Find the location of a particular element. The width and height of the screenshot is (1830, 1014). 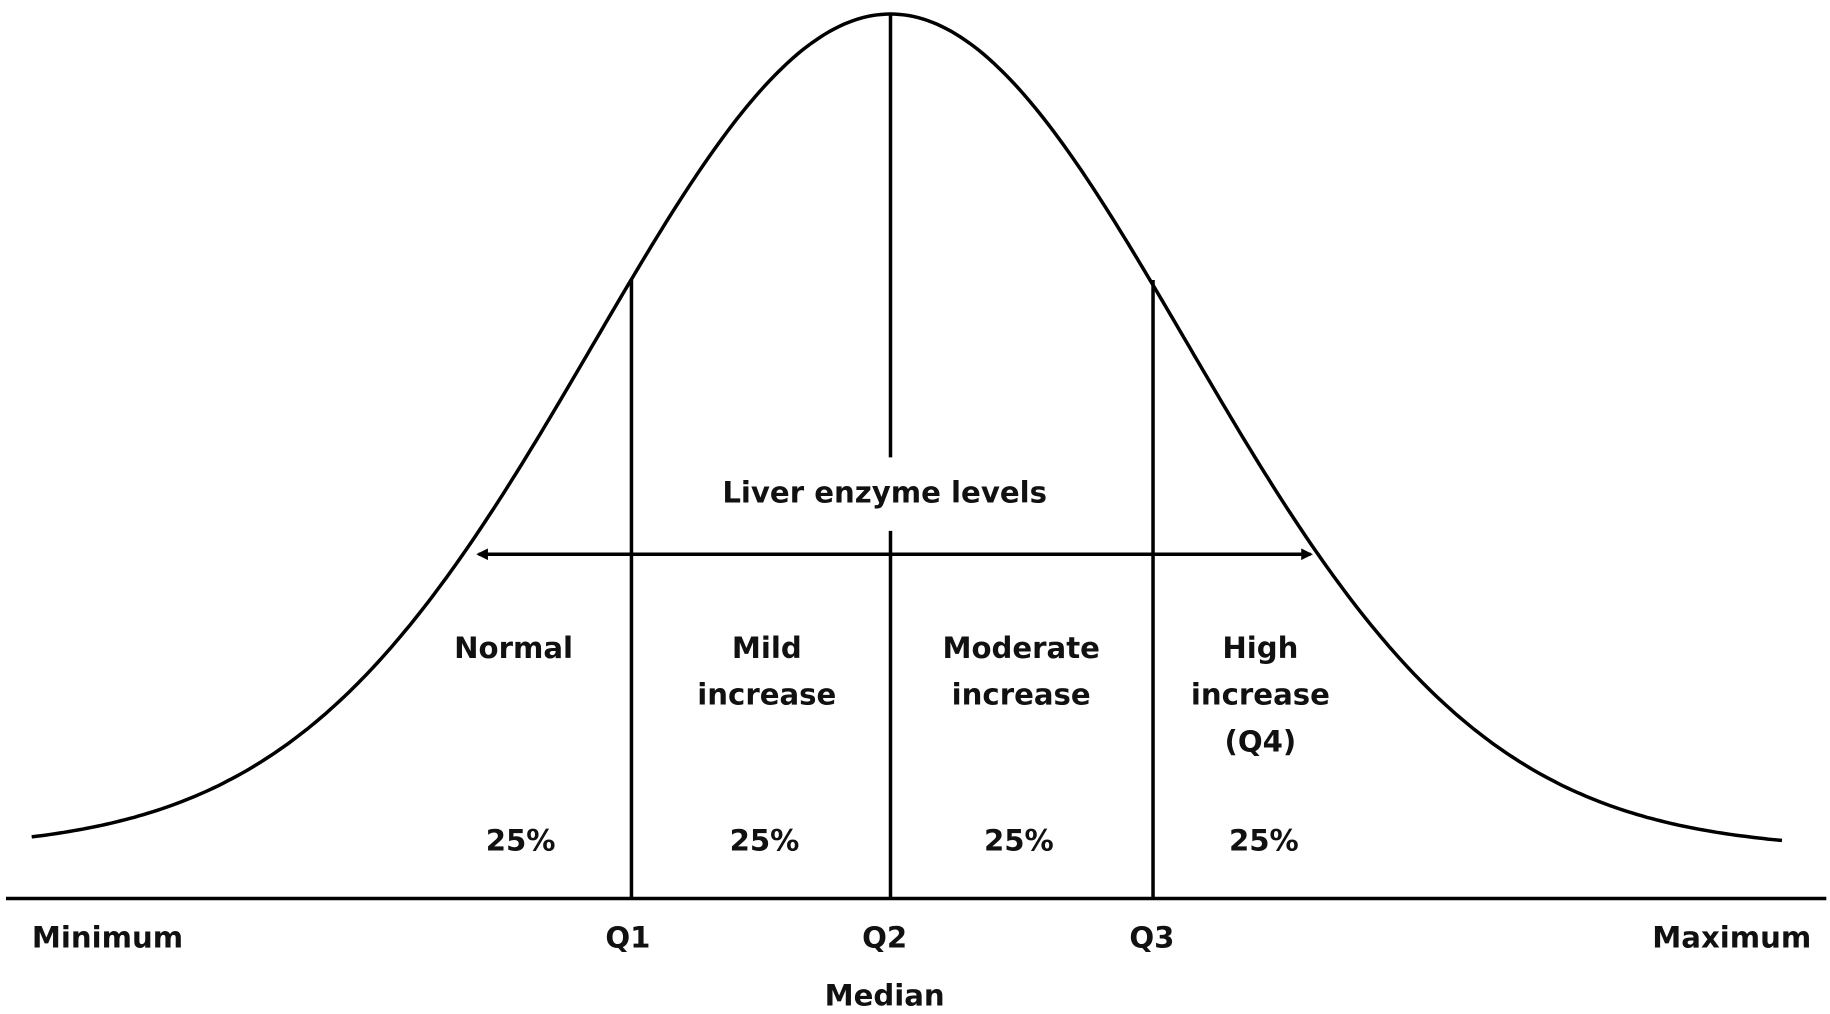

axis-label: Maximum is located at coordinates (1731, 937).